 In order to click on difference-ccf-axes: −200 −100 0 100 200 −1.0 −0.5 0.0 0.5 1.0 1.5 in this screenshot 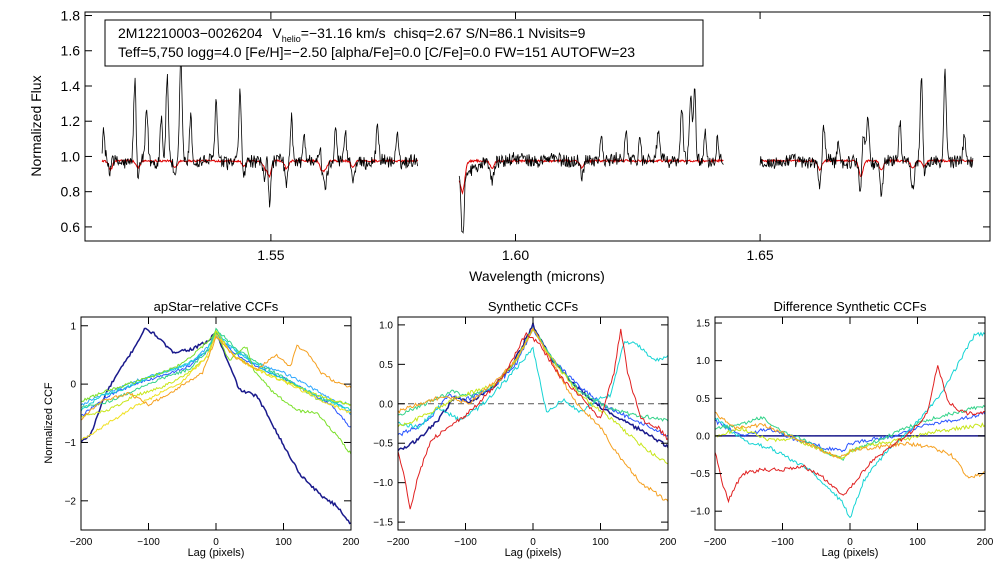, I will do `click(842, 432)`.